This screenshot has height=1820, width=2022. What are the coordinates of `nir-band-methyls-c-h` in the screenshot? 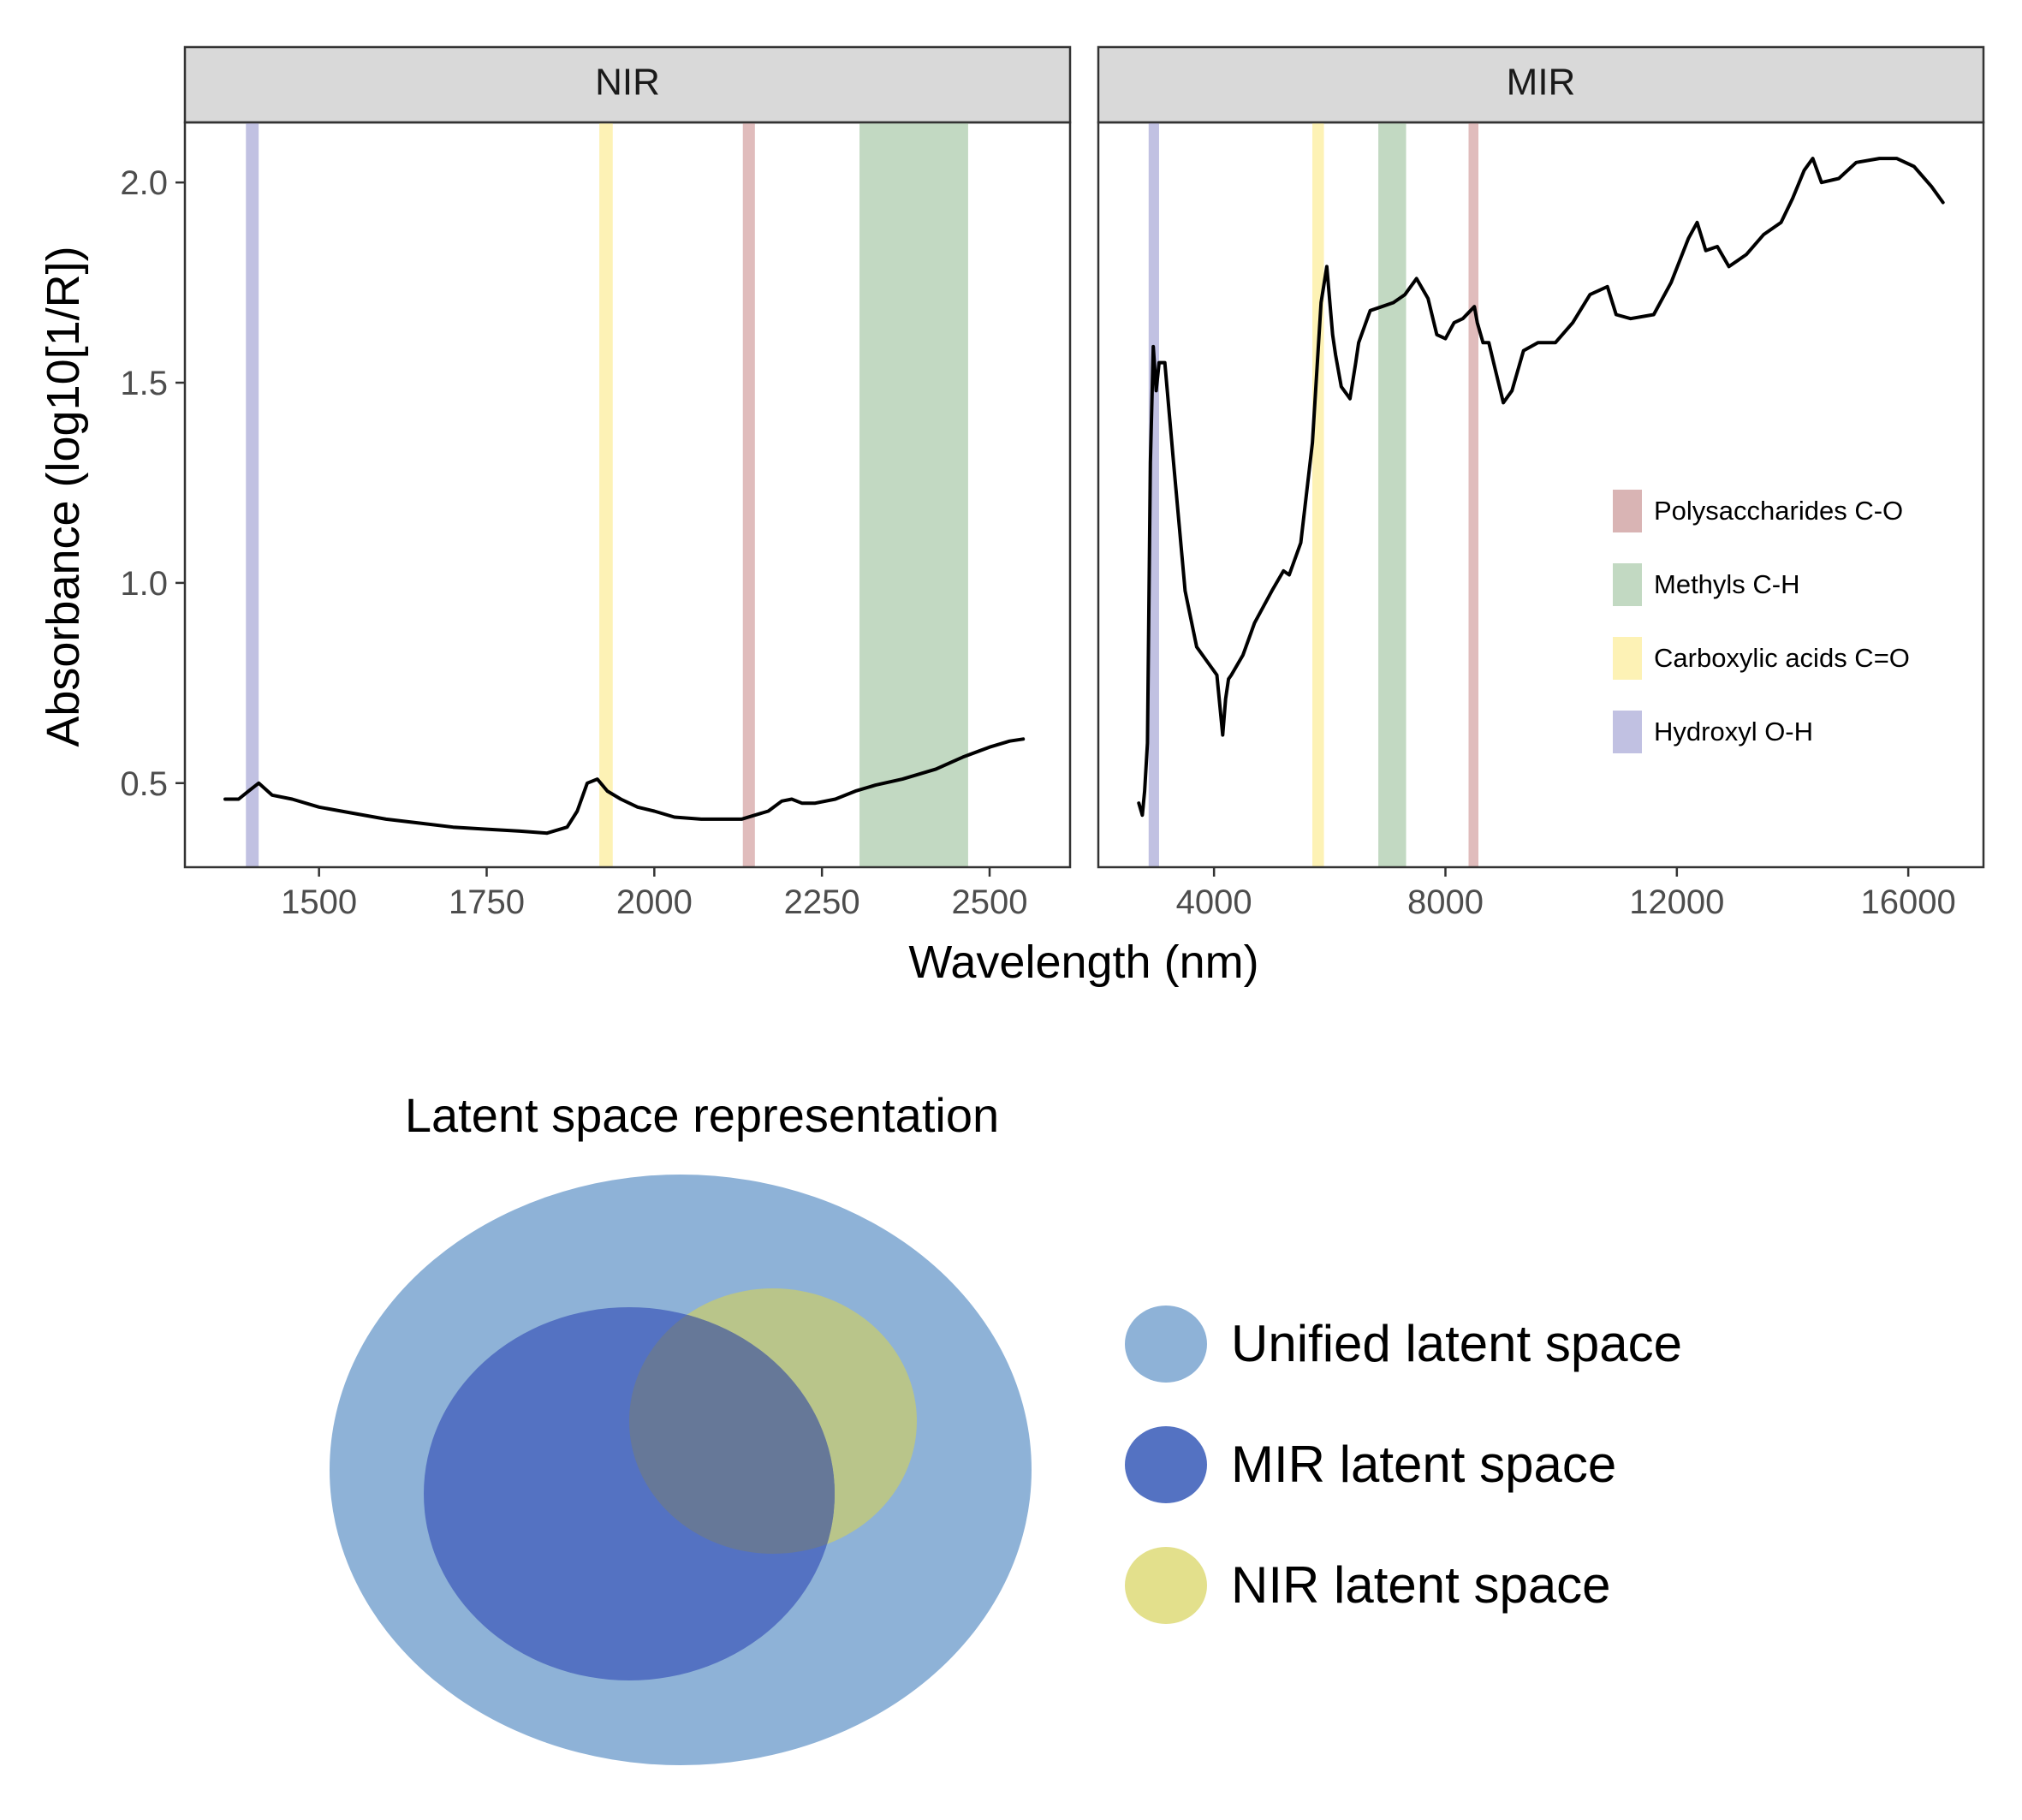 It's located at (913, 494).